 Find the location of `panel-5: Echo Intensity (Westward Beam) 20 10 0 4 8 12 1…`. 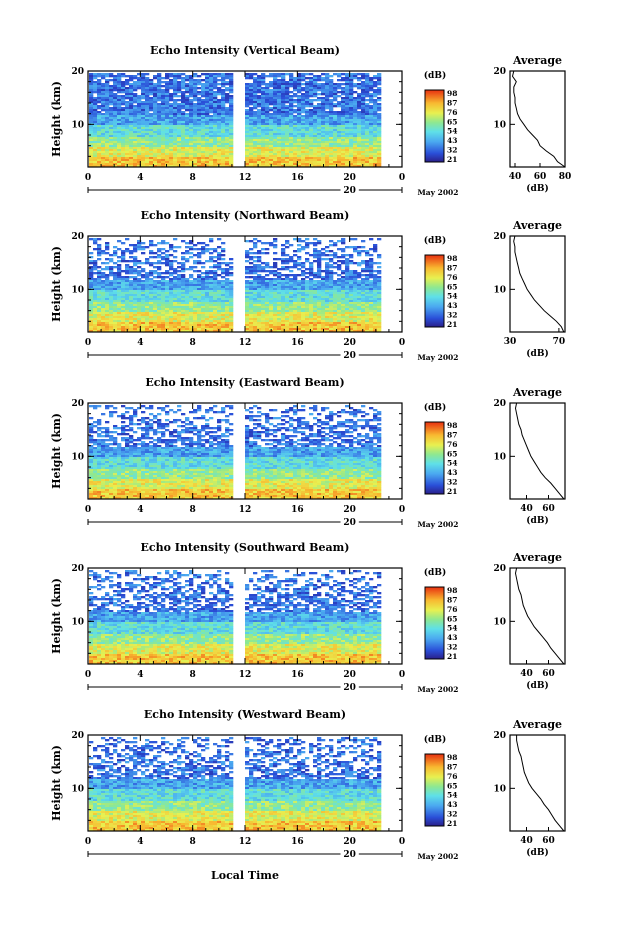

panel-5: Echo Intensity (Westward Beam) 20 10 0 4 8 12 1… is located at coordinates (308, 784).